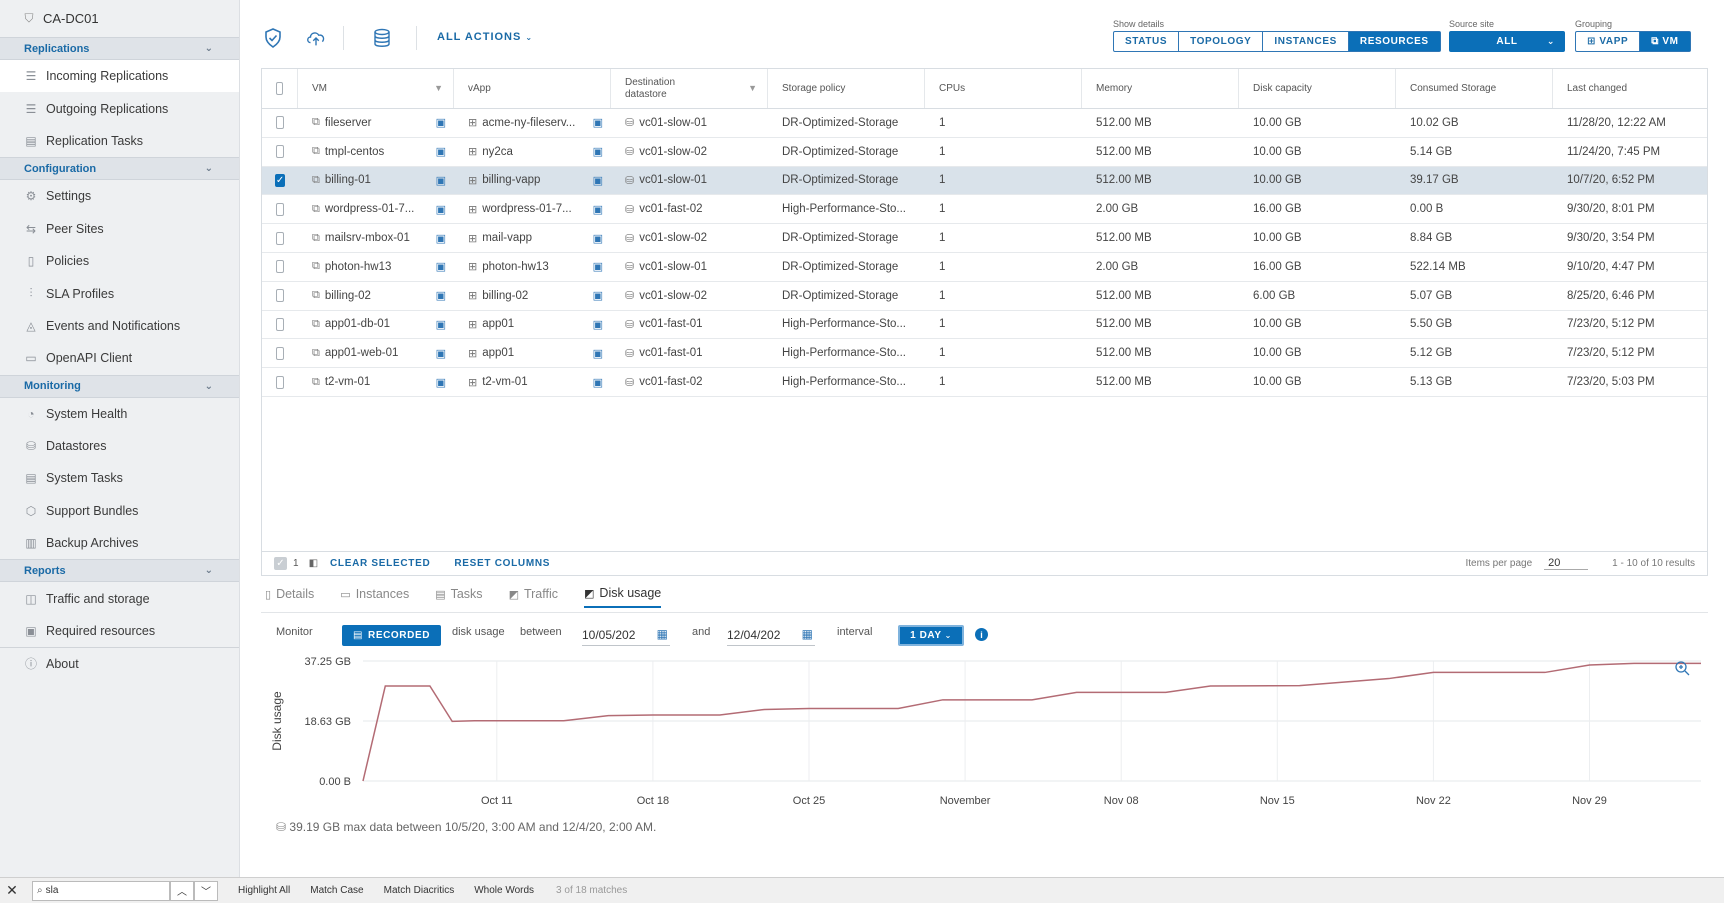 Image resolution: width=1724 pixels, height=903 pixels. Describe the element at coordinates (504, 890) in the screenshot. I see `whole-words-option: Whole Words` at that location.